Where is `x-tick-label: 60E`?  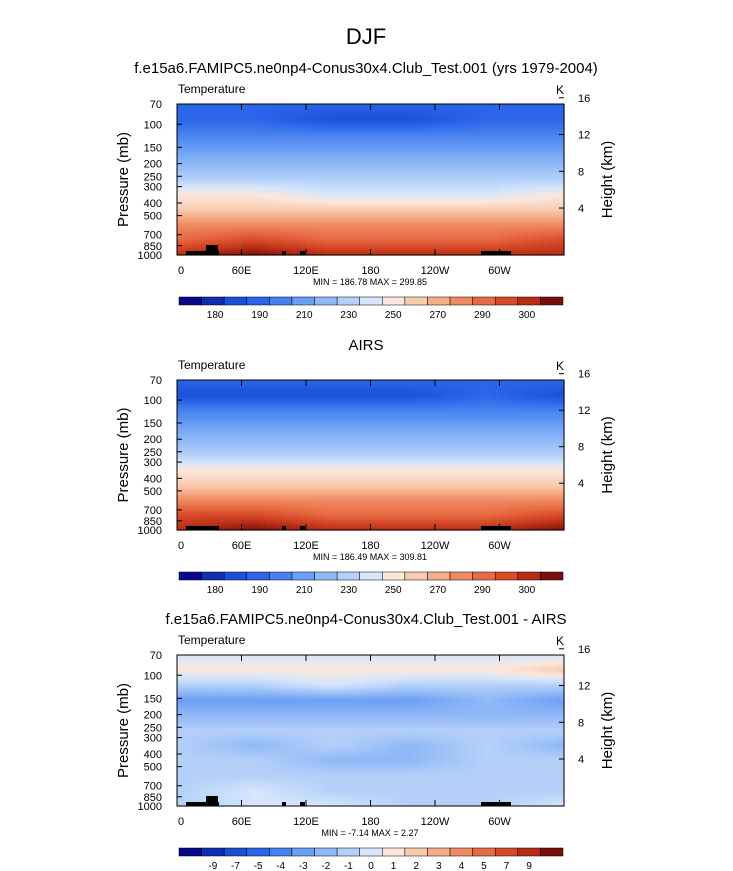
x-tick-label: 60E is located at coordinates (242, 271).